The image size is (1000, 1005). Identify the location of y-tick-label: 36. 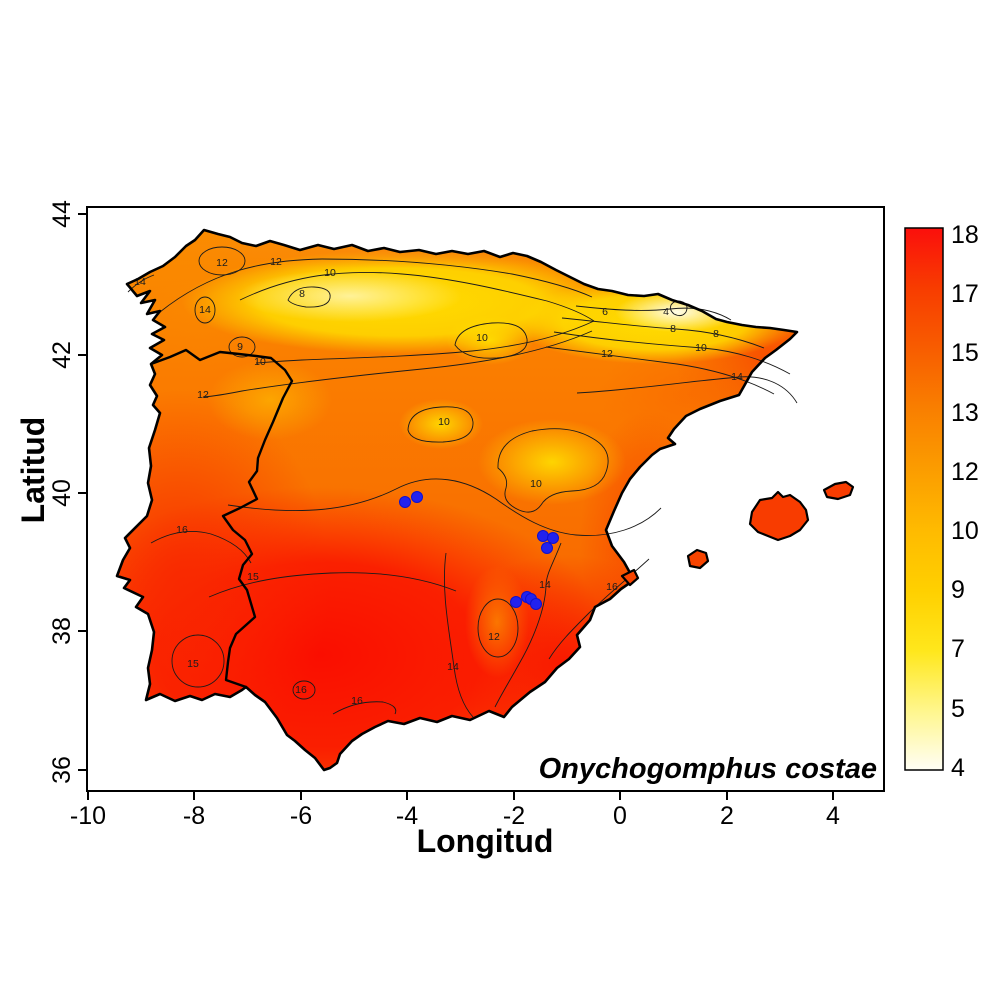
(62, 770).